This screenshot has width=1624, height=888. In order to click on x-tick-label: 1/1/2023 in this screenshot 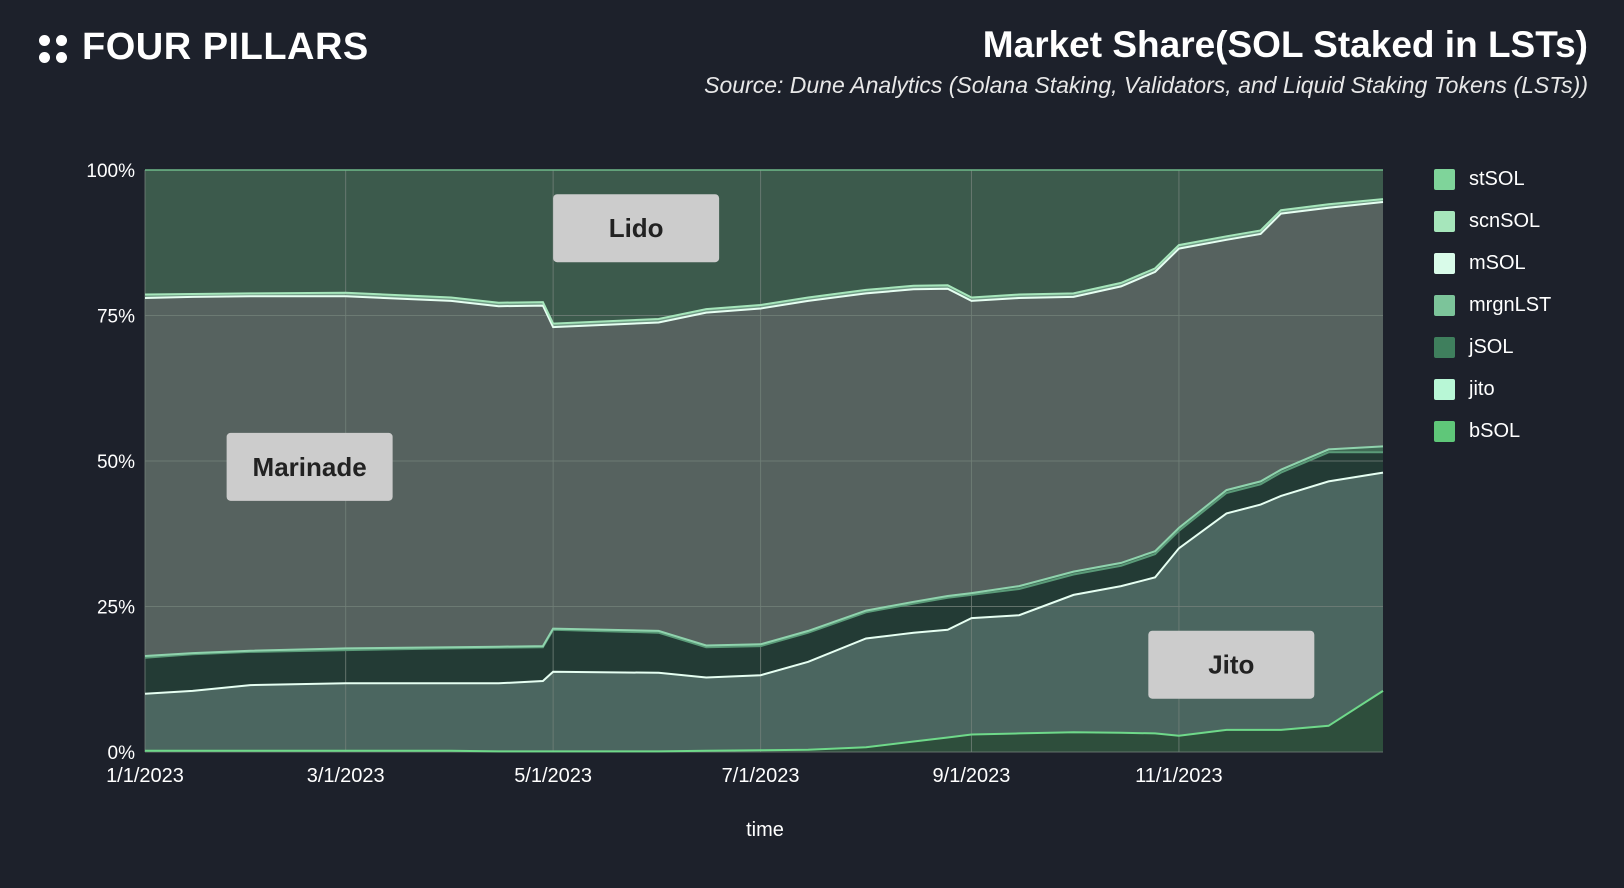, I will do `click(145, 776)`.